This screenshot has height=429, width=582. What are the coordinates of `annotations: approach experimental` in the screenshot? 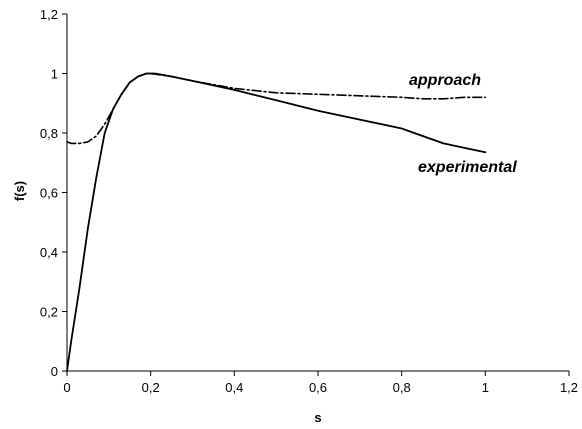 It's located at (463, 124).